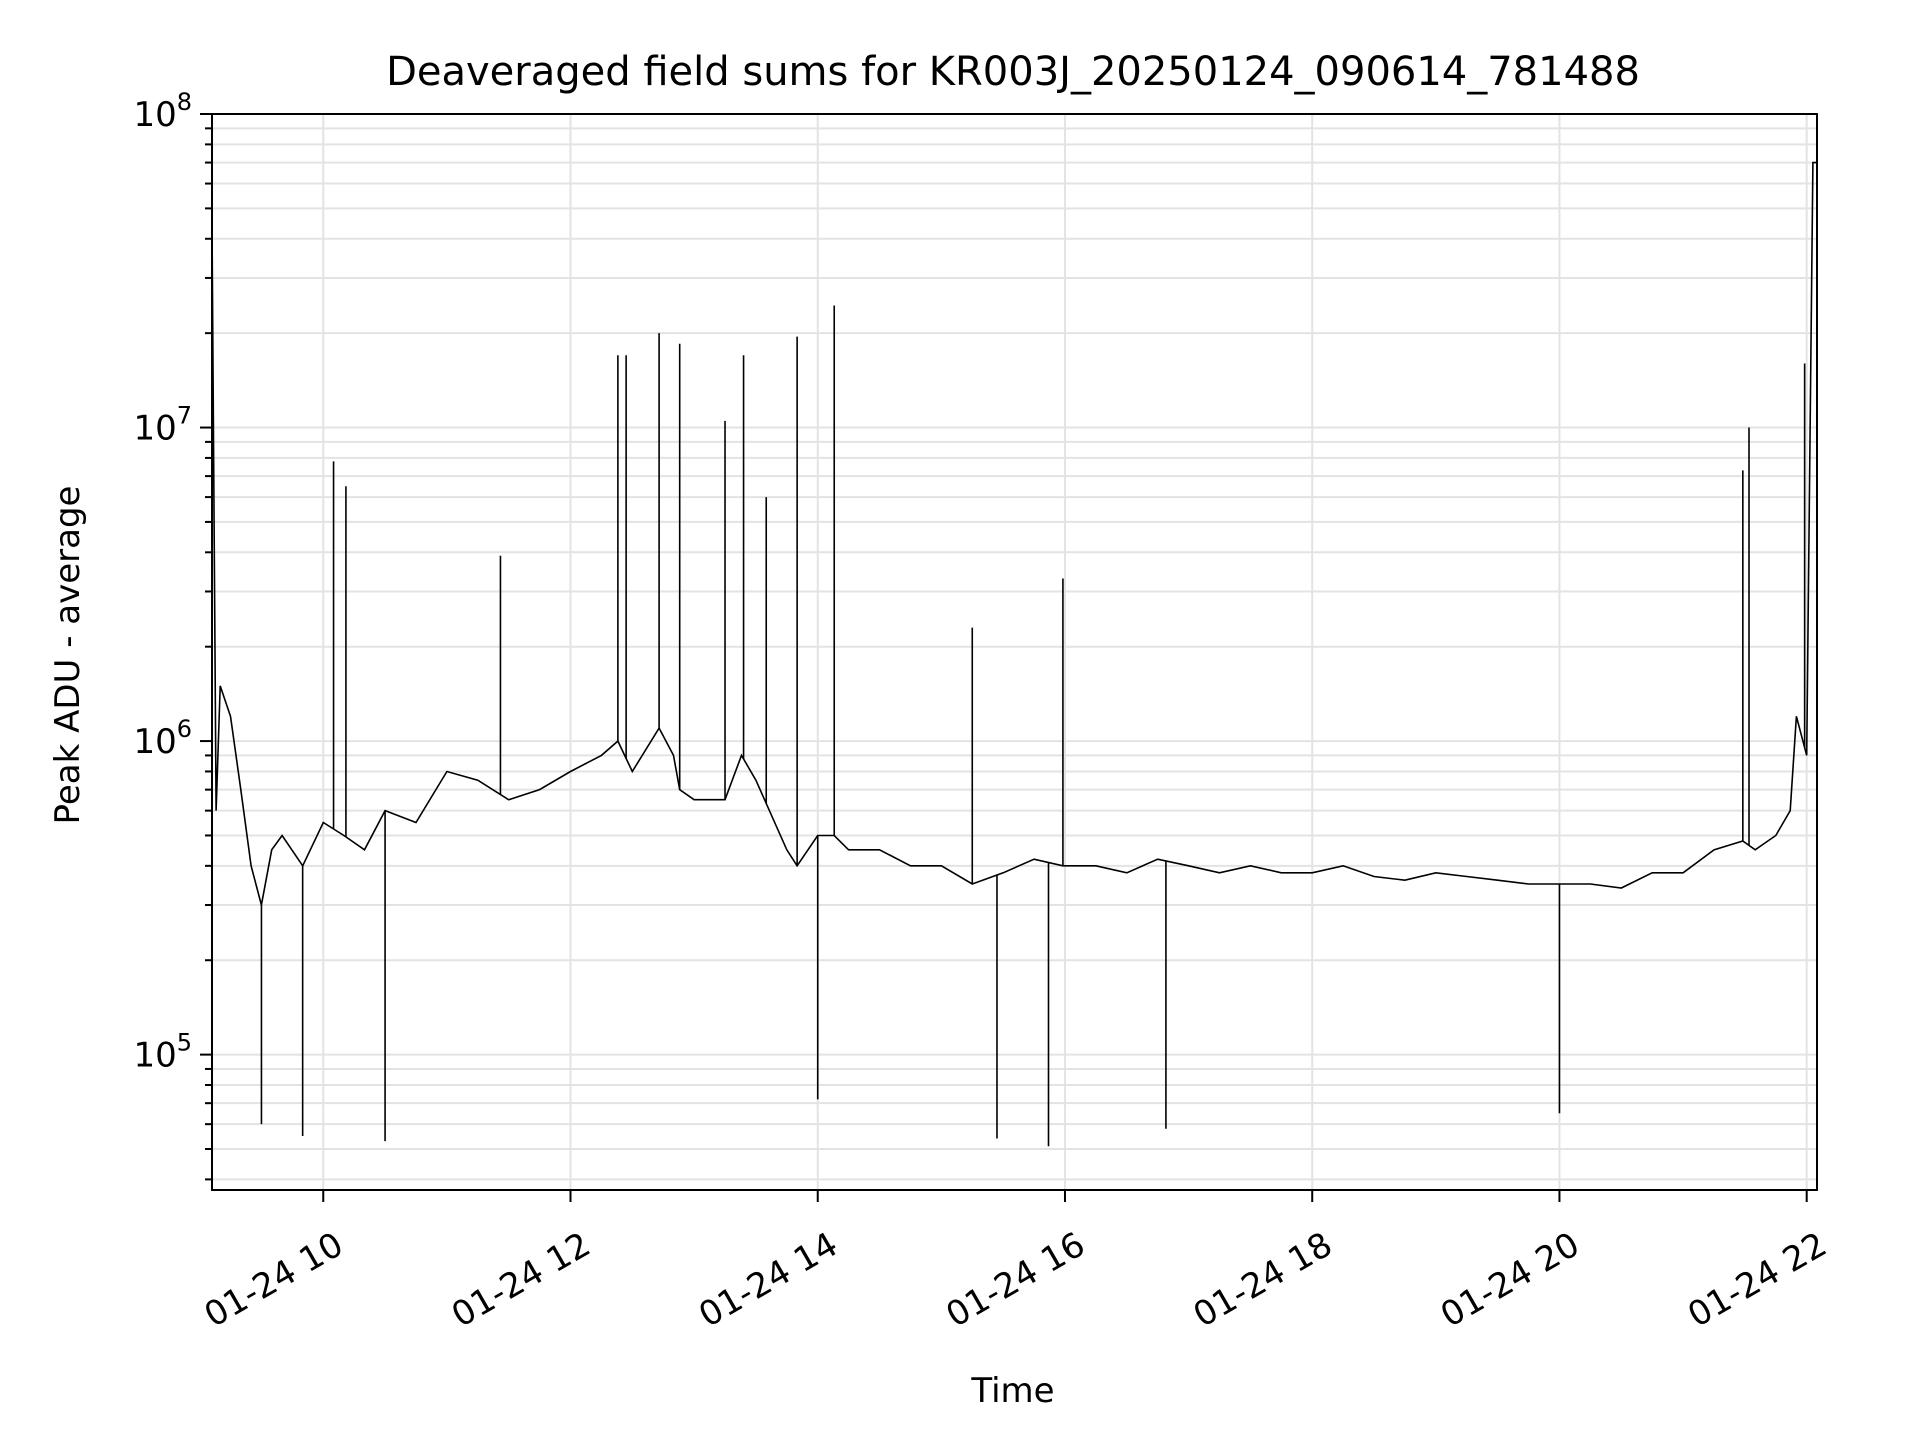  I want to click on y-axis-label: Peak ADU - average, so click(68, 655).